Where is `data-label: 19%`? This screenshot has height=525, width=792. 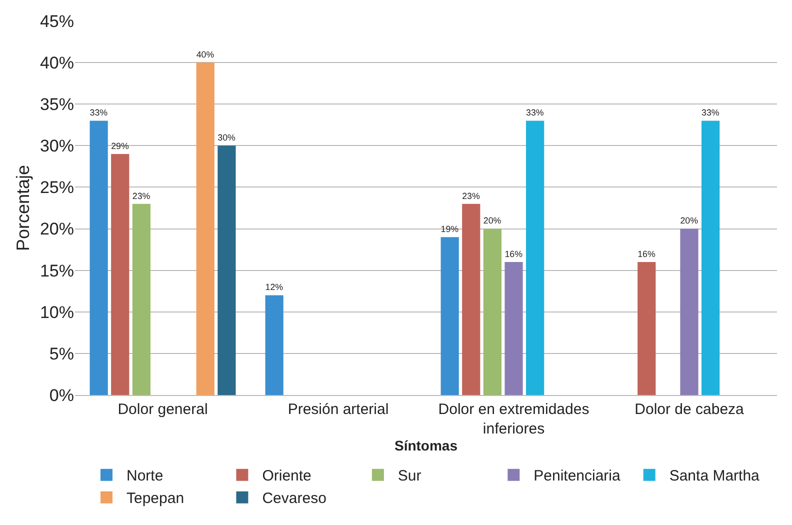 data-label: 19% is located at coordinates (449, 229).